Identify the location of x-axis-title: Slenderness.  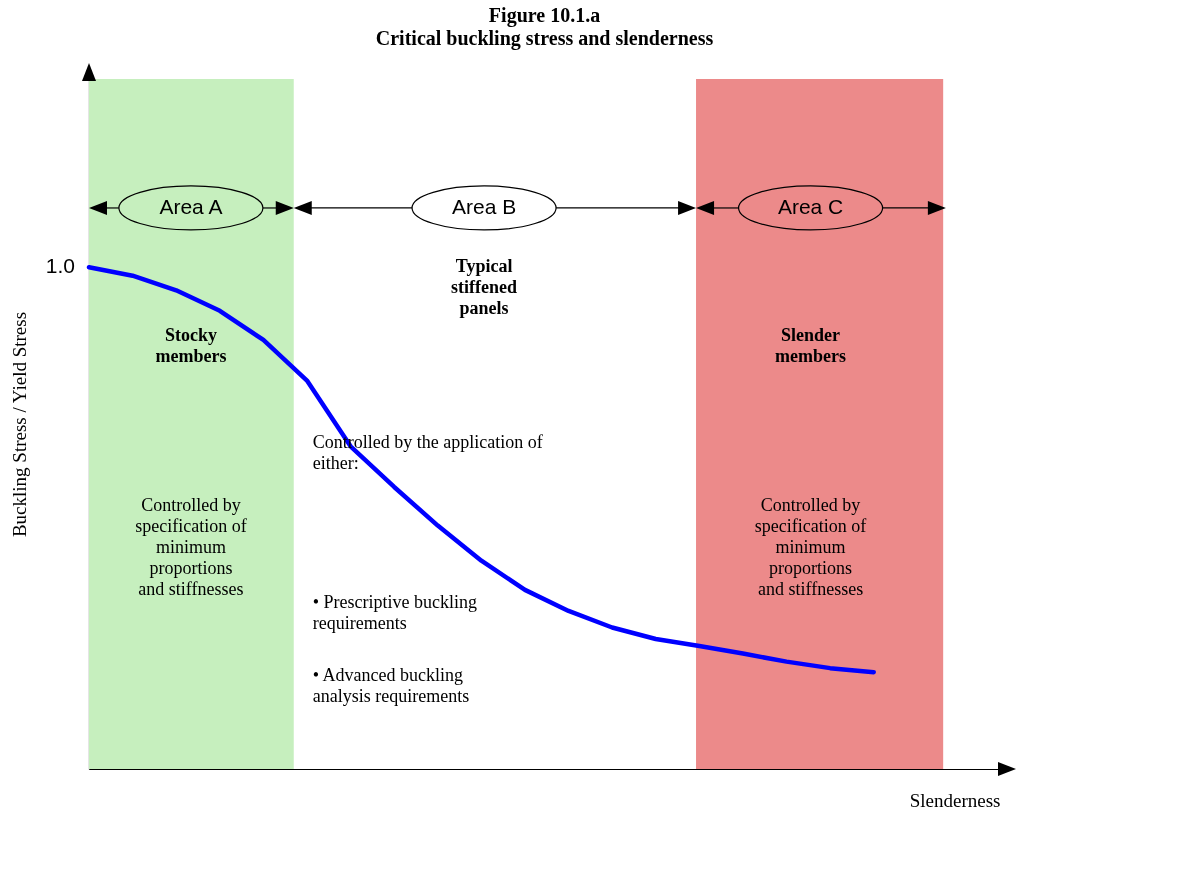
(955, 800).